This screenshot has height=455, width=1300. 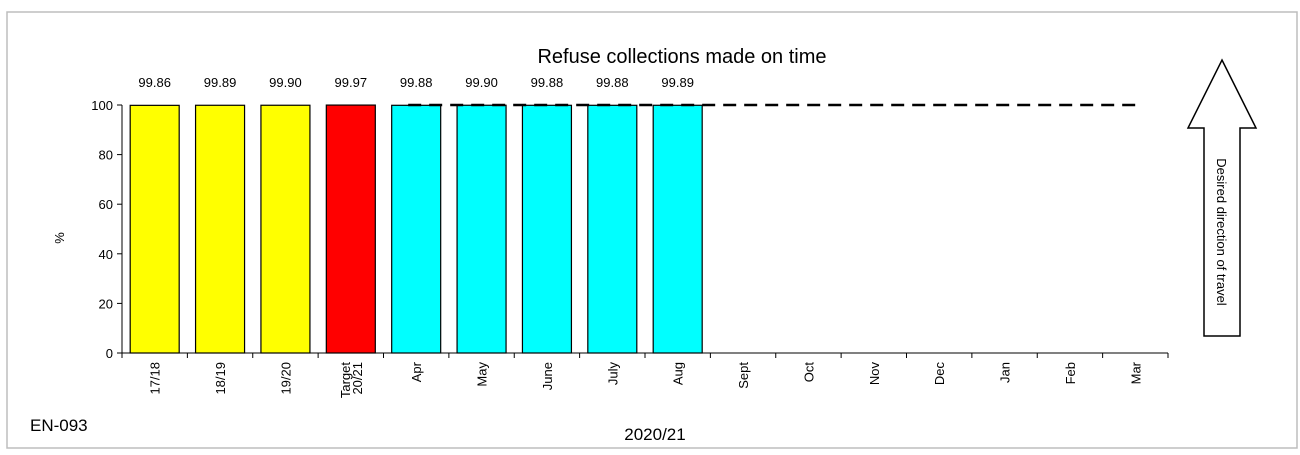 I want to click on x-tick-label: Jan, so click(x=1005, y=372).